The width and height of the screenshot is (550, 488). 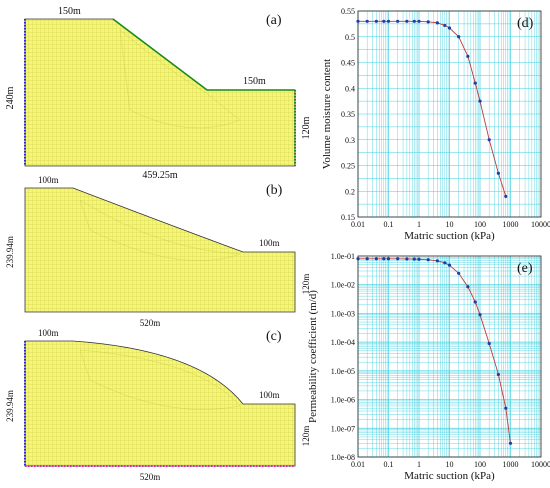 I want to click on y-tick-label: 1.0e-05, so click(x=343, y=371).